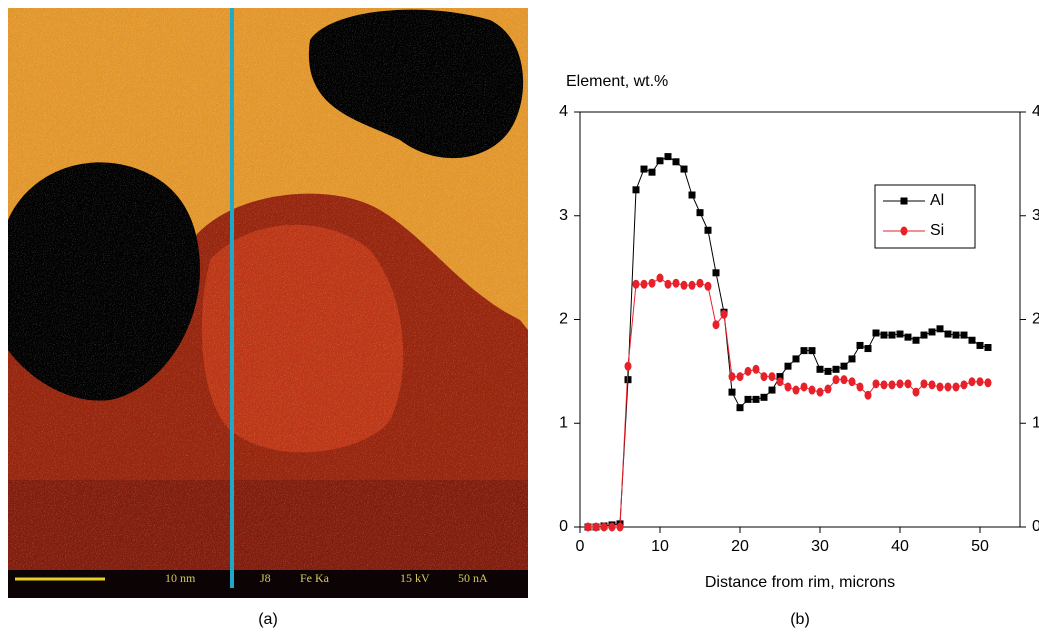 This screenshot has width=1039, height=640. Describe the element at coordinates (925, 216) in the screenshot. I see `legend-box` at that location.